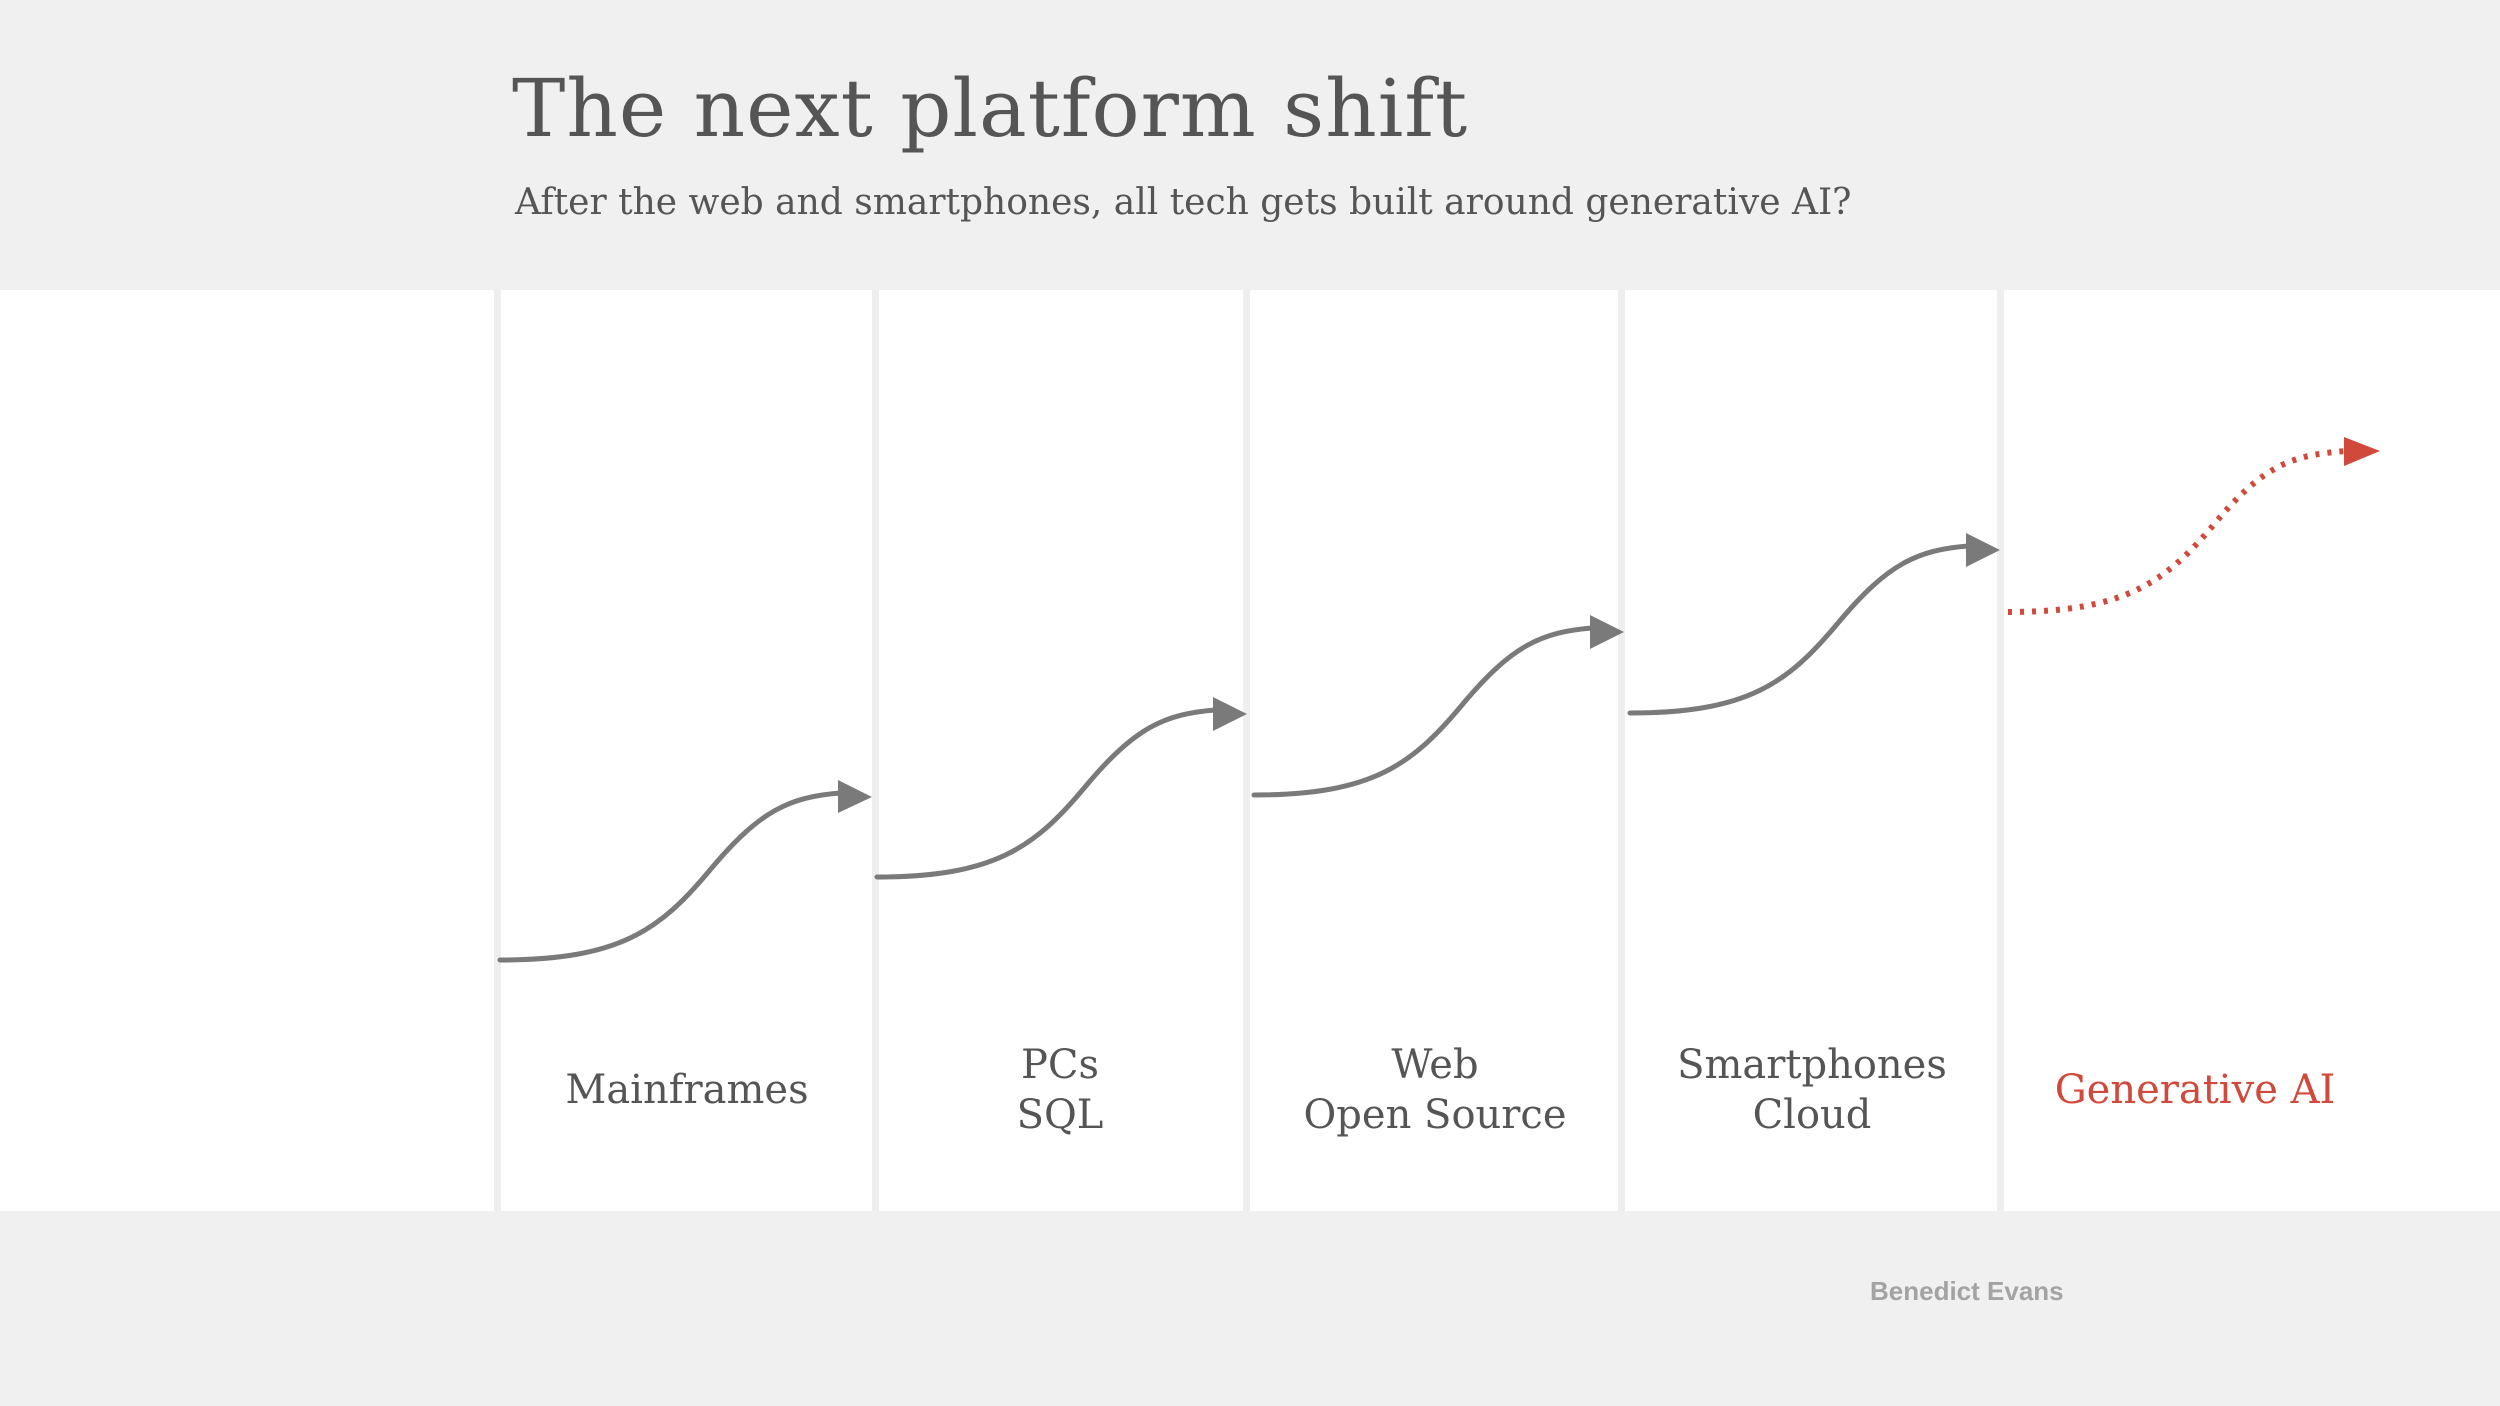 The image size is (2500, 1406). Describe the element at coordinates (1435, 1090) in the screenshot. I see `stage-label-web-open-source: Web Open Source` at that location.